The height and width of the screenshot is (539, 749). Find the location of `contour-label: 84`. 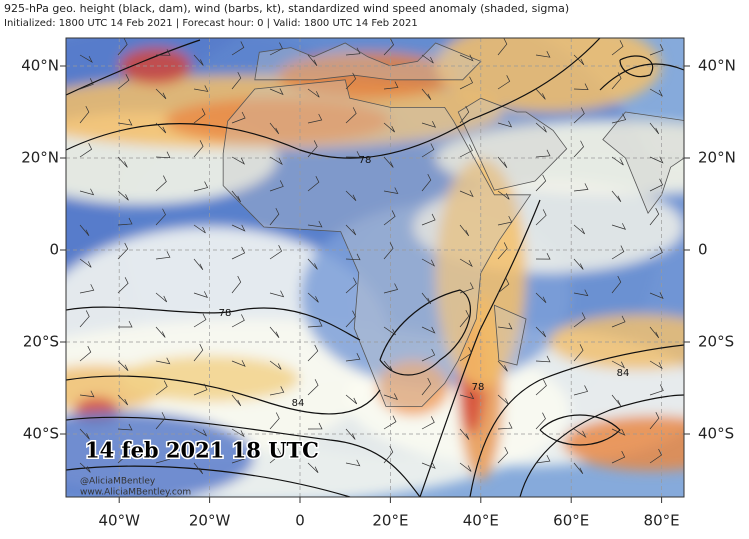

contour-label: 84 is located at coordinates (298, 403).